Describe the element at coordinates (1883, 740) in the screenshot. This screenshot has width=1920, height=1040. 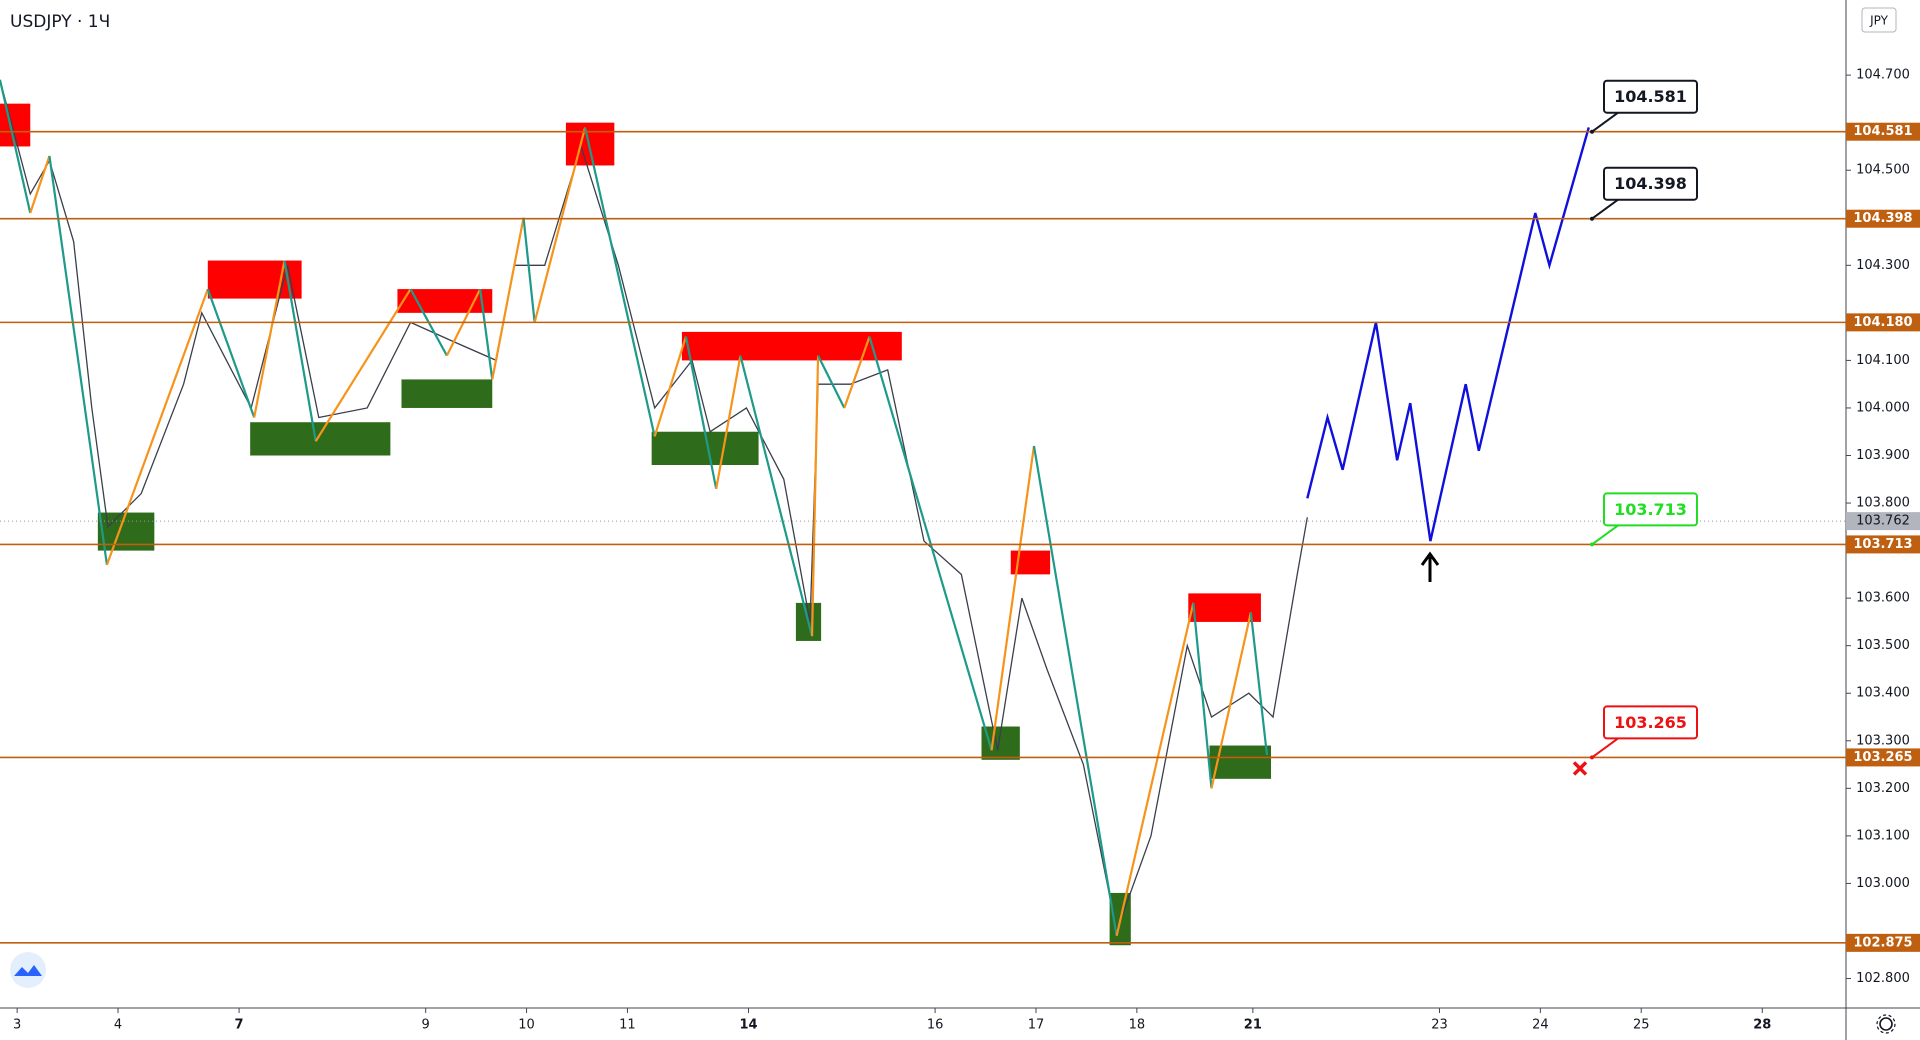
I see `y-tick-label: 103.300` at that location.